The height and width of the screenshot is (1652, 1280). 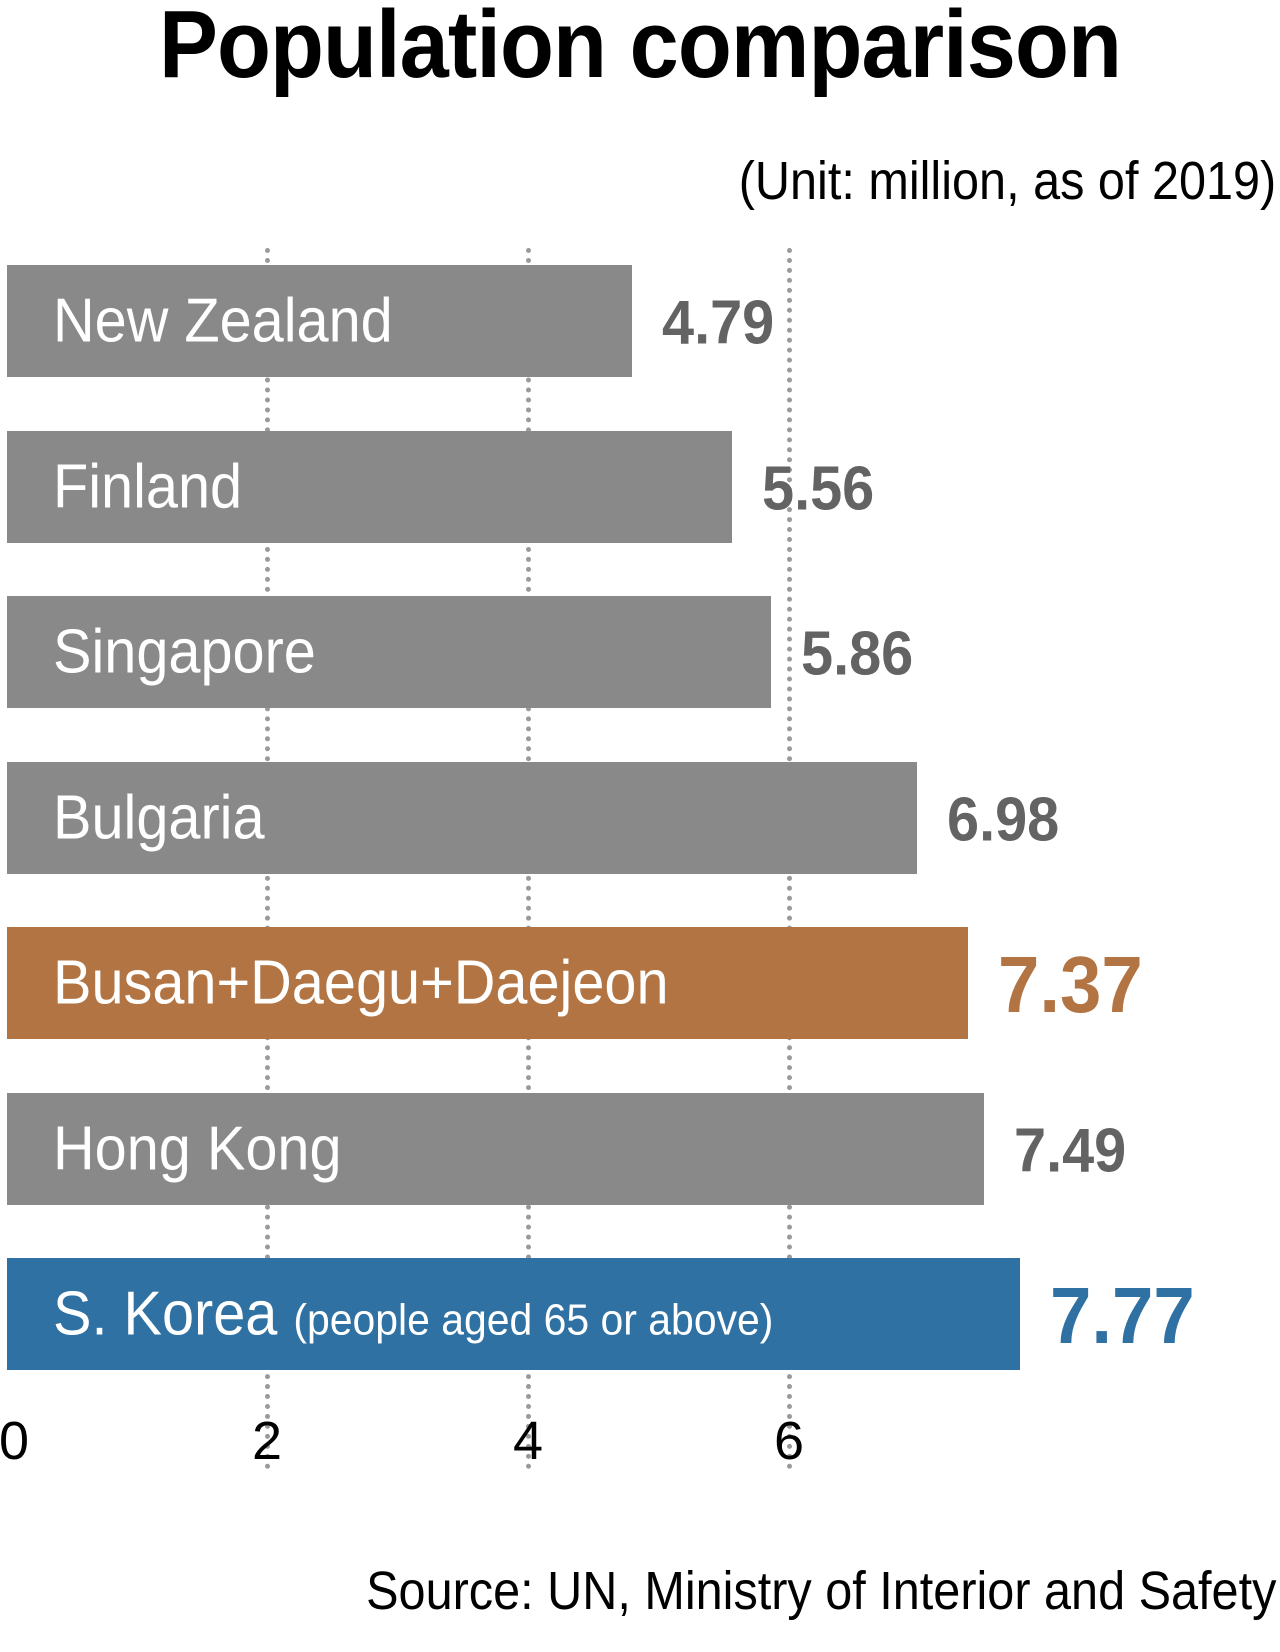 I want to click on x-tick-4: 4, so click(x=528, y=1441).